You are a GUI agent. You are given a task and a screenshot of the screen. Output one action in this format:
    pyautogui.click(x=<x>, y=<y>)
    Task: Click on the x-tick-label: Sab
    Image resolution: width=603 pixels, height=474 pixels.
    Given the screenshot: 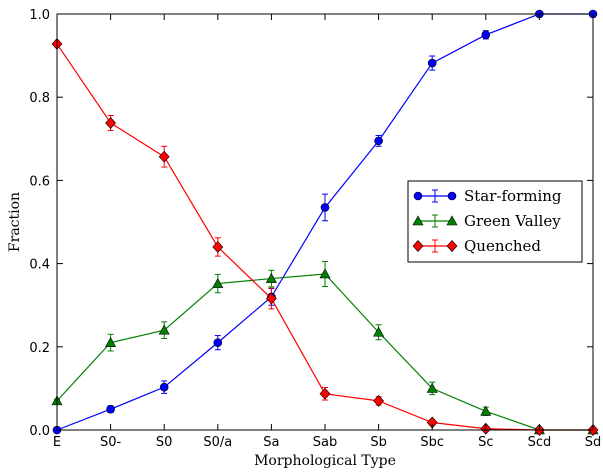 What is the action you would take?
    pyautogui.click(x=325, y=442)
    